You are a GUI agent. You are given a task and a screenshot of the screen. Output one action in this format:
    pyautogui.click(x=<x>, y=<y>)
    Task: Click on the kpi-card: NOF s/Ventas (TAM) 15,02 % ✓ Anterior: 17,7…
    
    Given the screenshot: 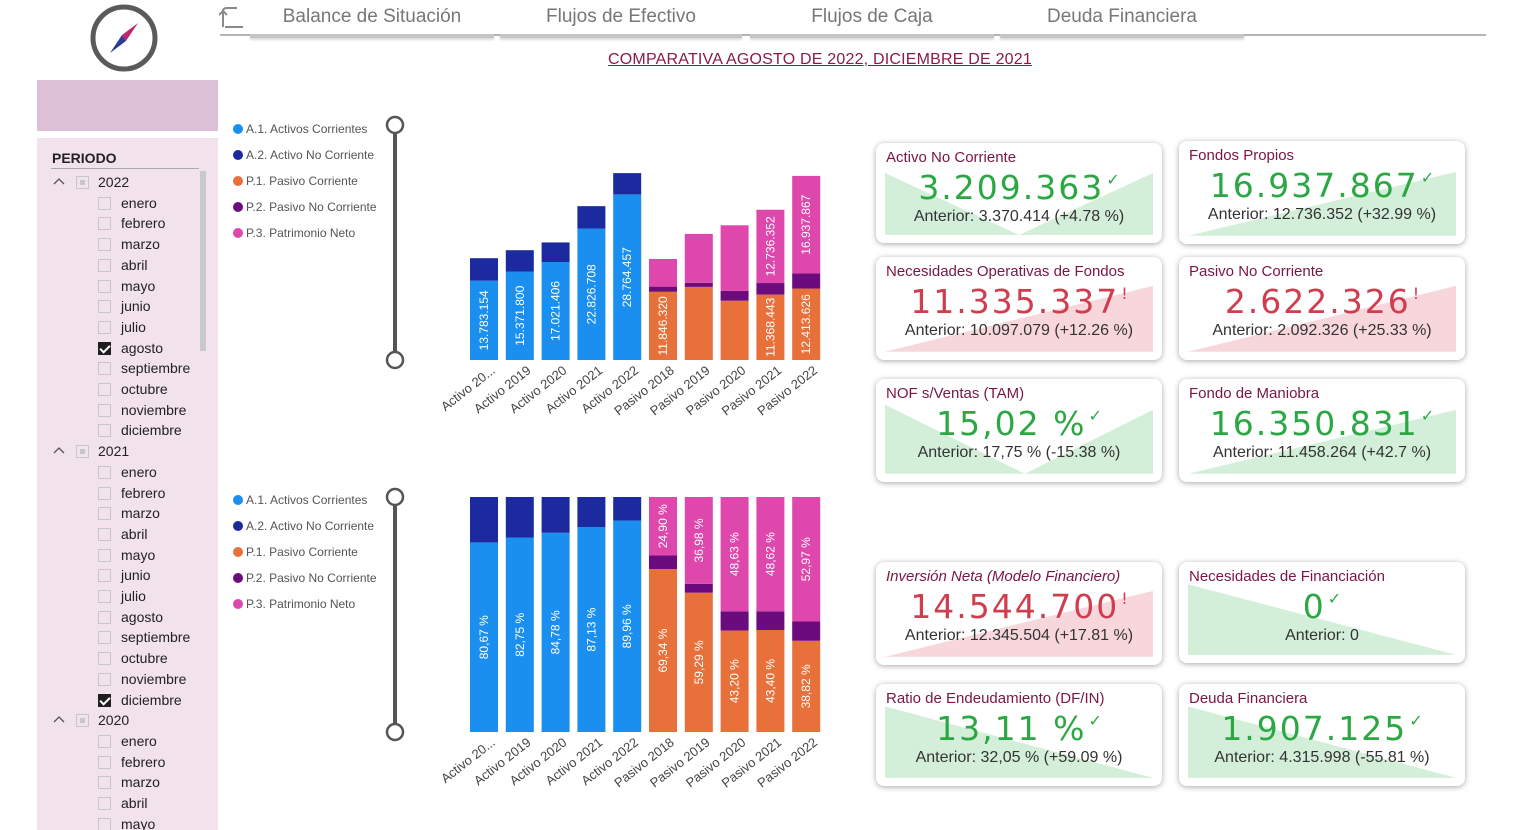 What is the action you would take?
    pyautogui.click(x=1019, y=430)
    